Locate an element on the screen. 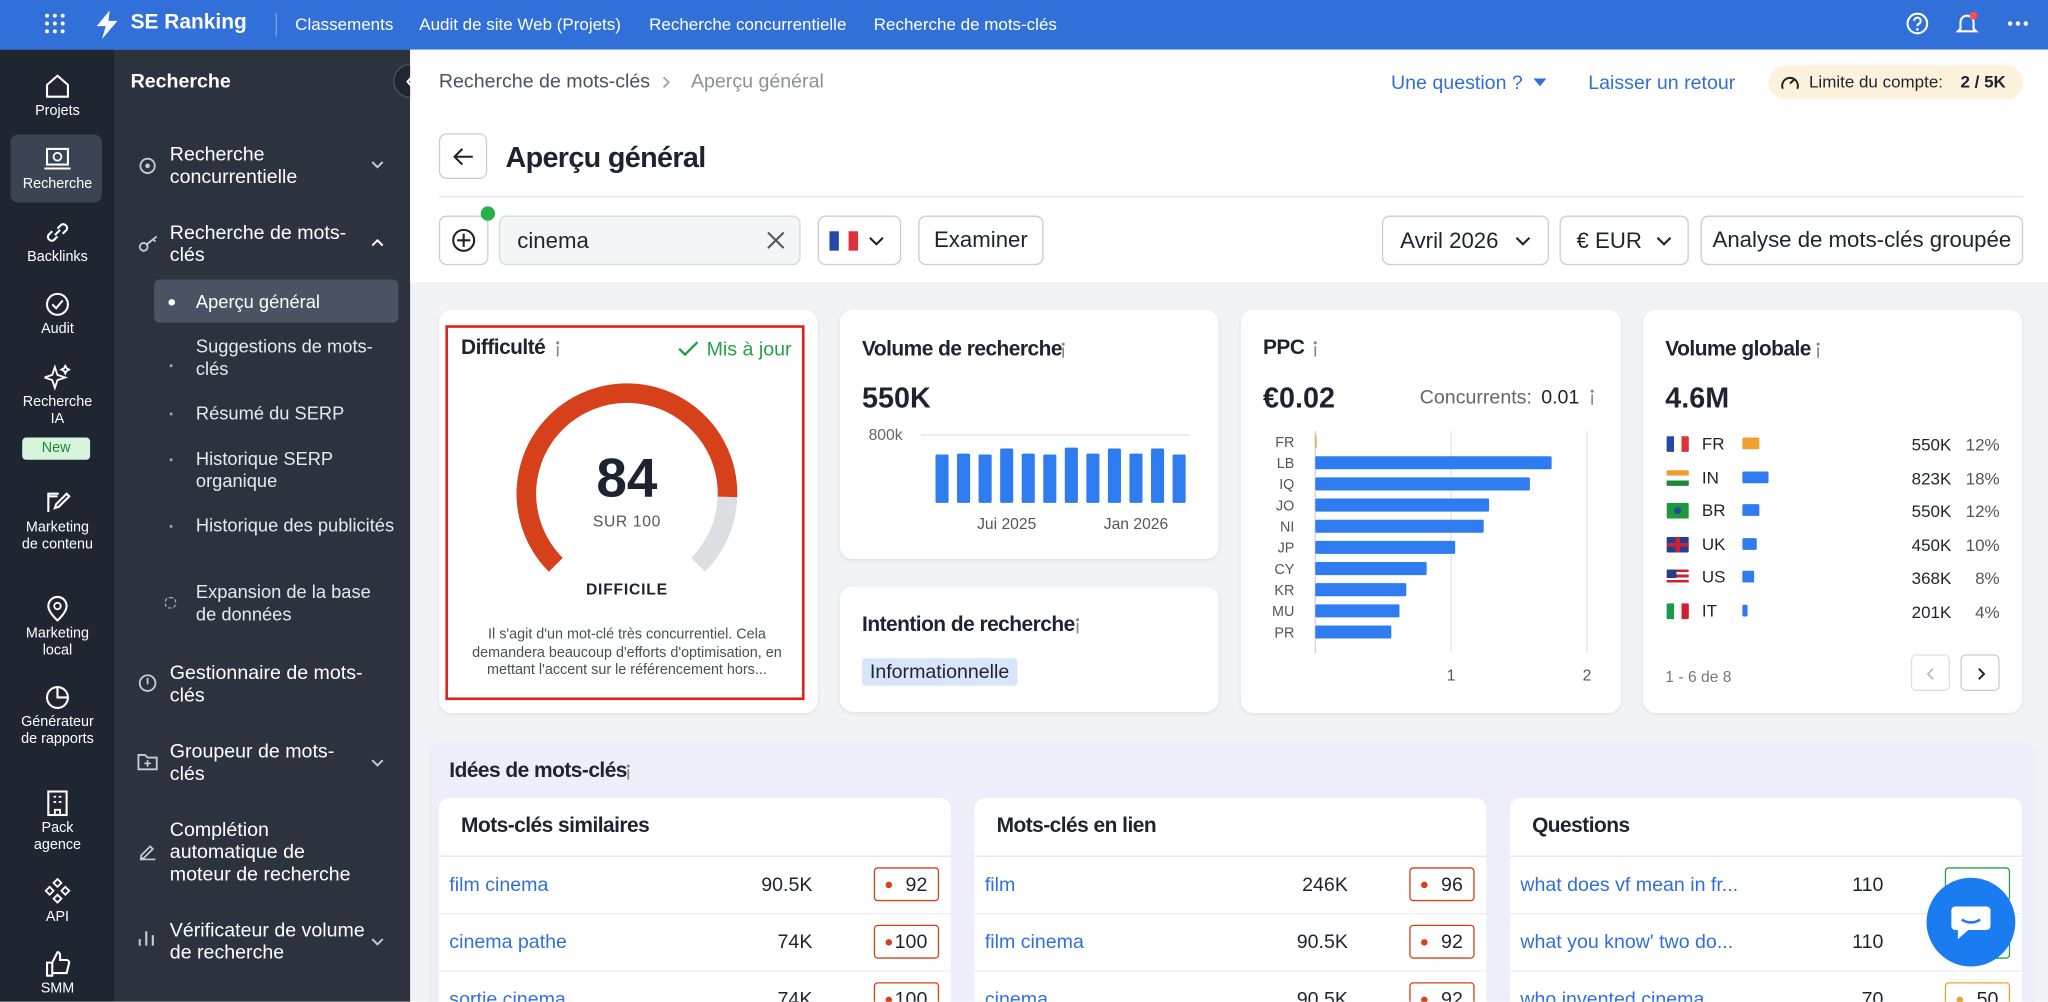  nav-link: Audit de site Web (Projets) is located at coordinates (520, 24).